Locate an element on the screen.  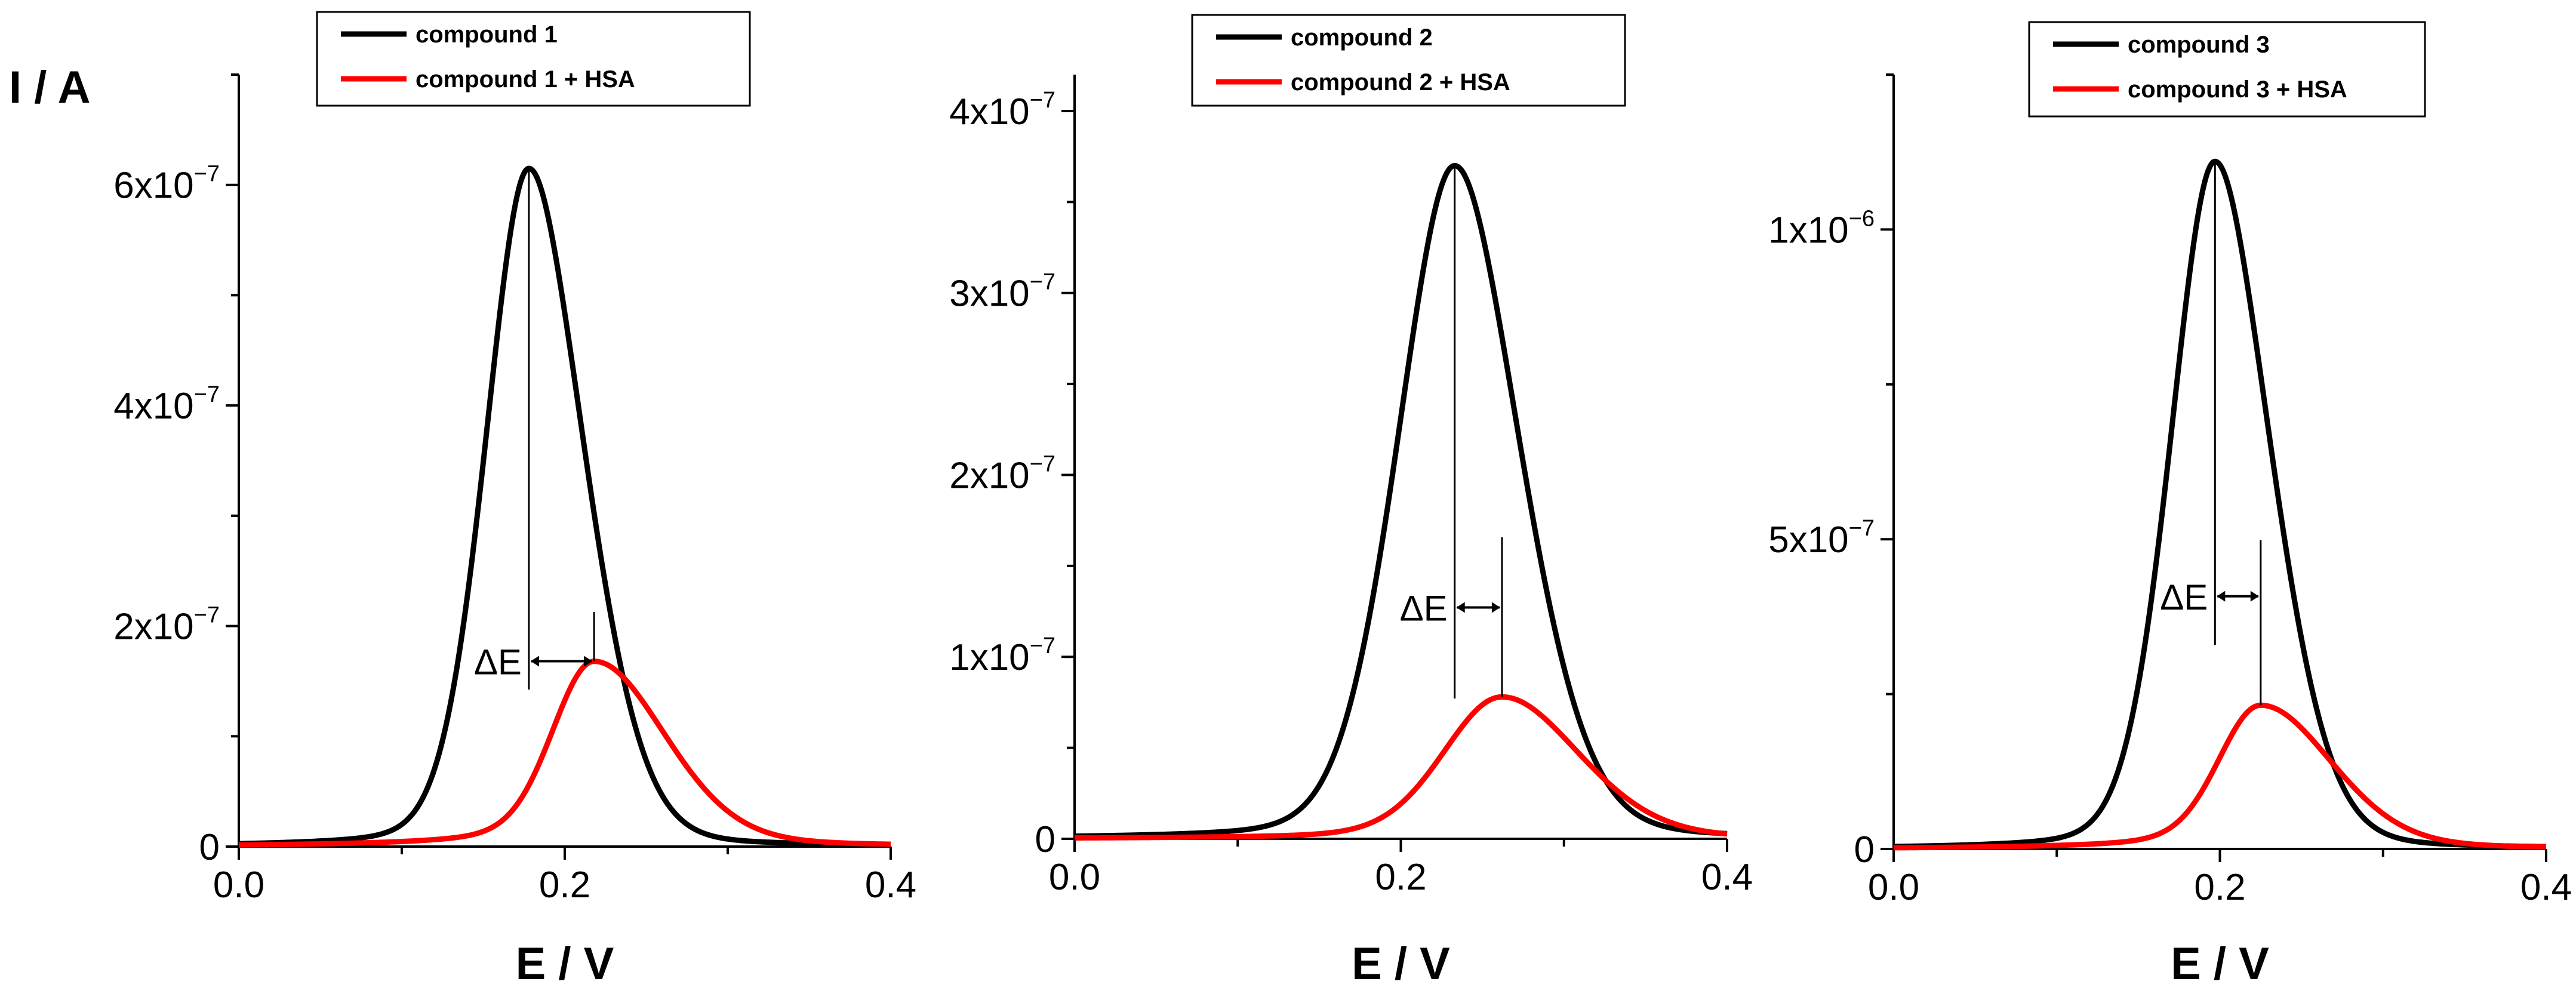
y-tick-exponent: −6 is located at coordinates (1862, 218).